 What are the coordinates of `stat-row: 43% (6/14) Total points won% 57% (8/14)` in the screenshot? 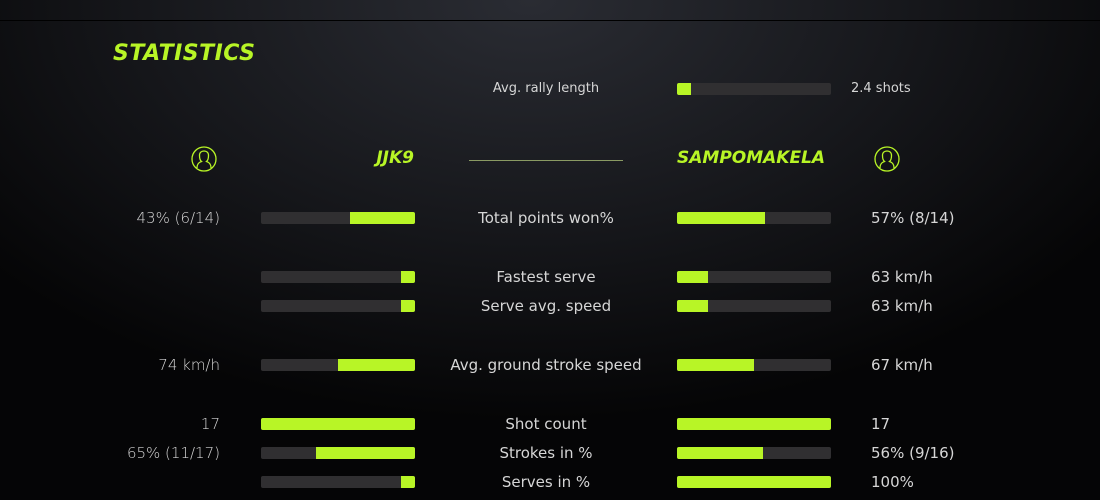 It's located at (550, 218).